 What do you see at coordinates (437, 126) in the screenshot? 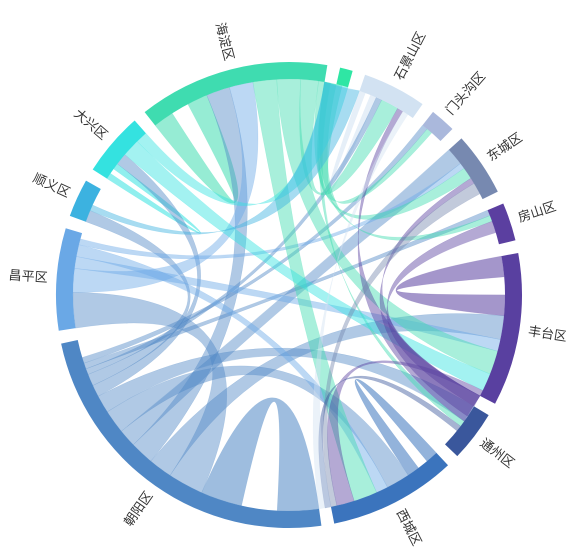
I see `arc-门头沟区` at bounding box center [437, 126].